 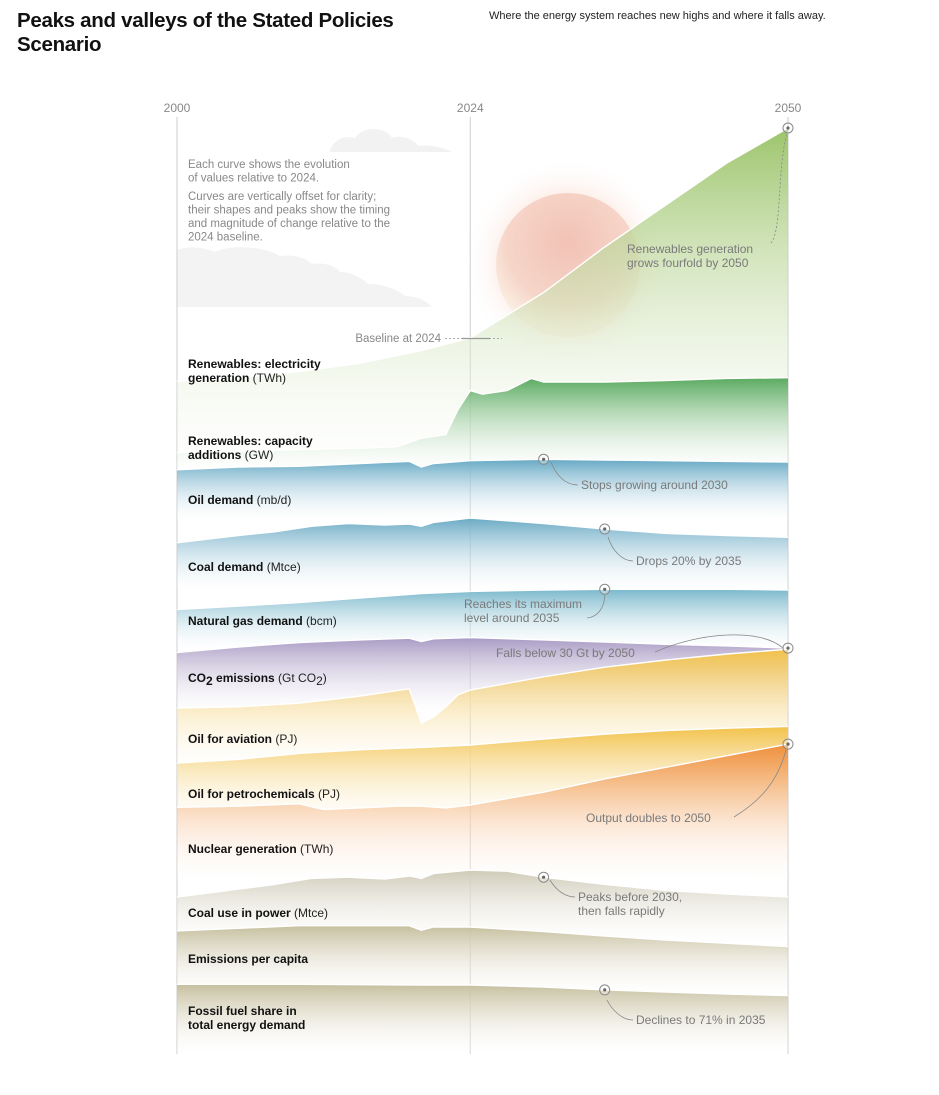 I want to click on annotation-text: Output doubles to 2050, so click(x=648, y=818).